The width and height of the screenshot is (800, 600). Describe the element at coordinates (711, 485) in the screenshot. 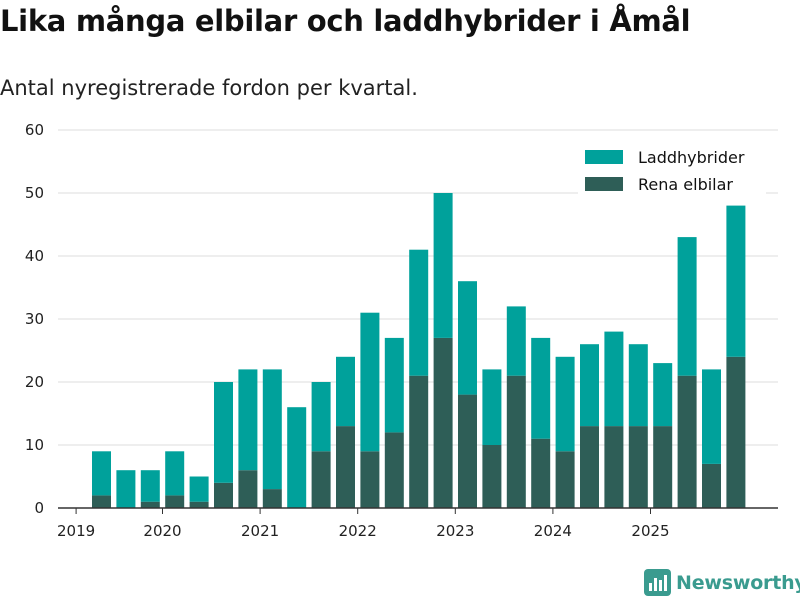

I see `bar-rena-elbilar-2025-Q3` at that location.